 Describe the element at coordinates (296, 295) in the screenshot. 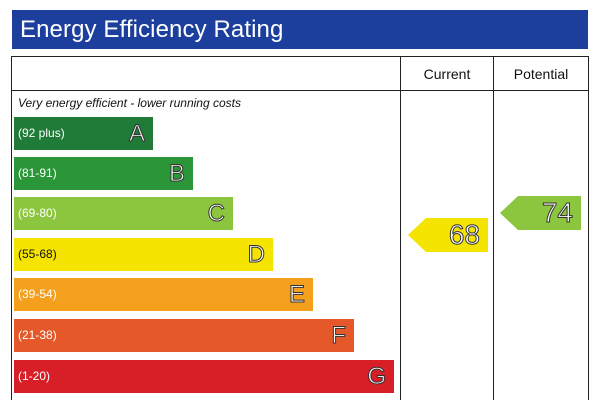

I see `band-letter: E` at that location.